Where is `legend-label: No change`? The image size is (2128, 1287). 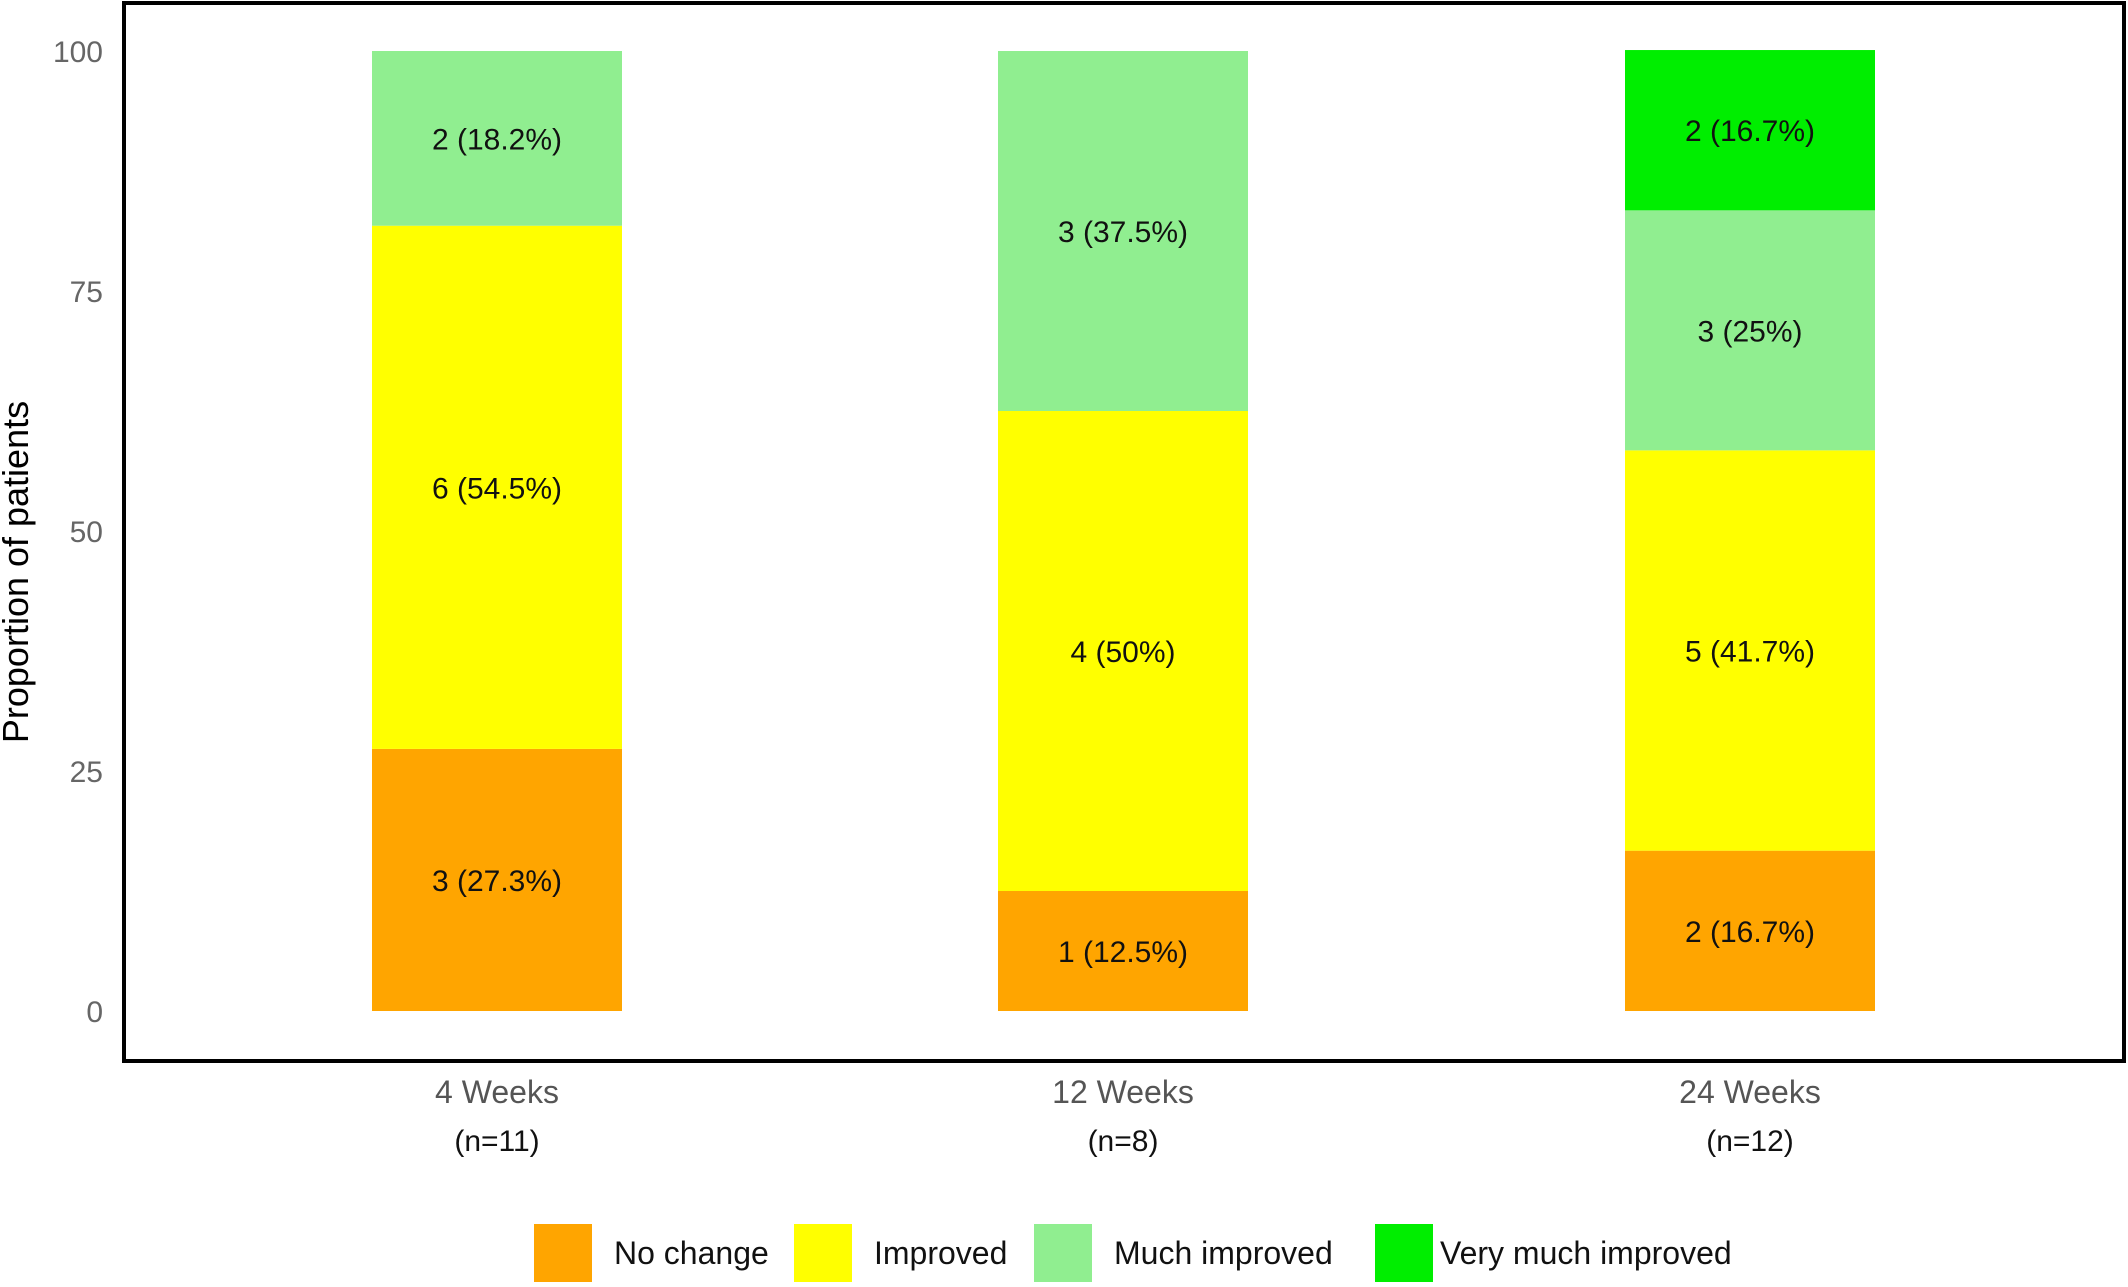
legend-label: No change is located at coordinates (691, 1253).